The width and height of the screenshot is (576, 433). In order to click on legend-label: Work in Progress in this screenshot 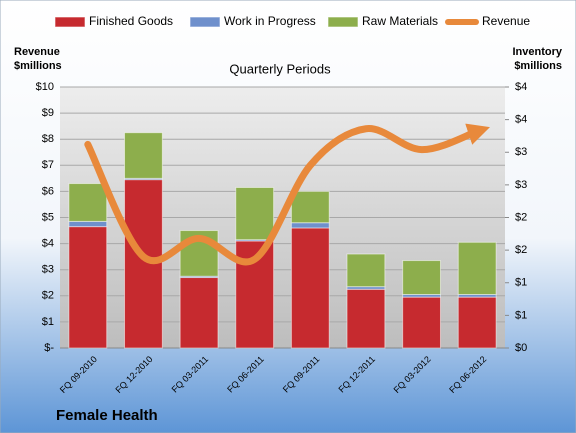, I will do `click(270, 21)`.